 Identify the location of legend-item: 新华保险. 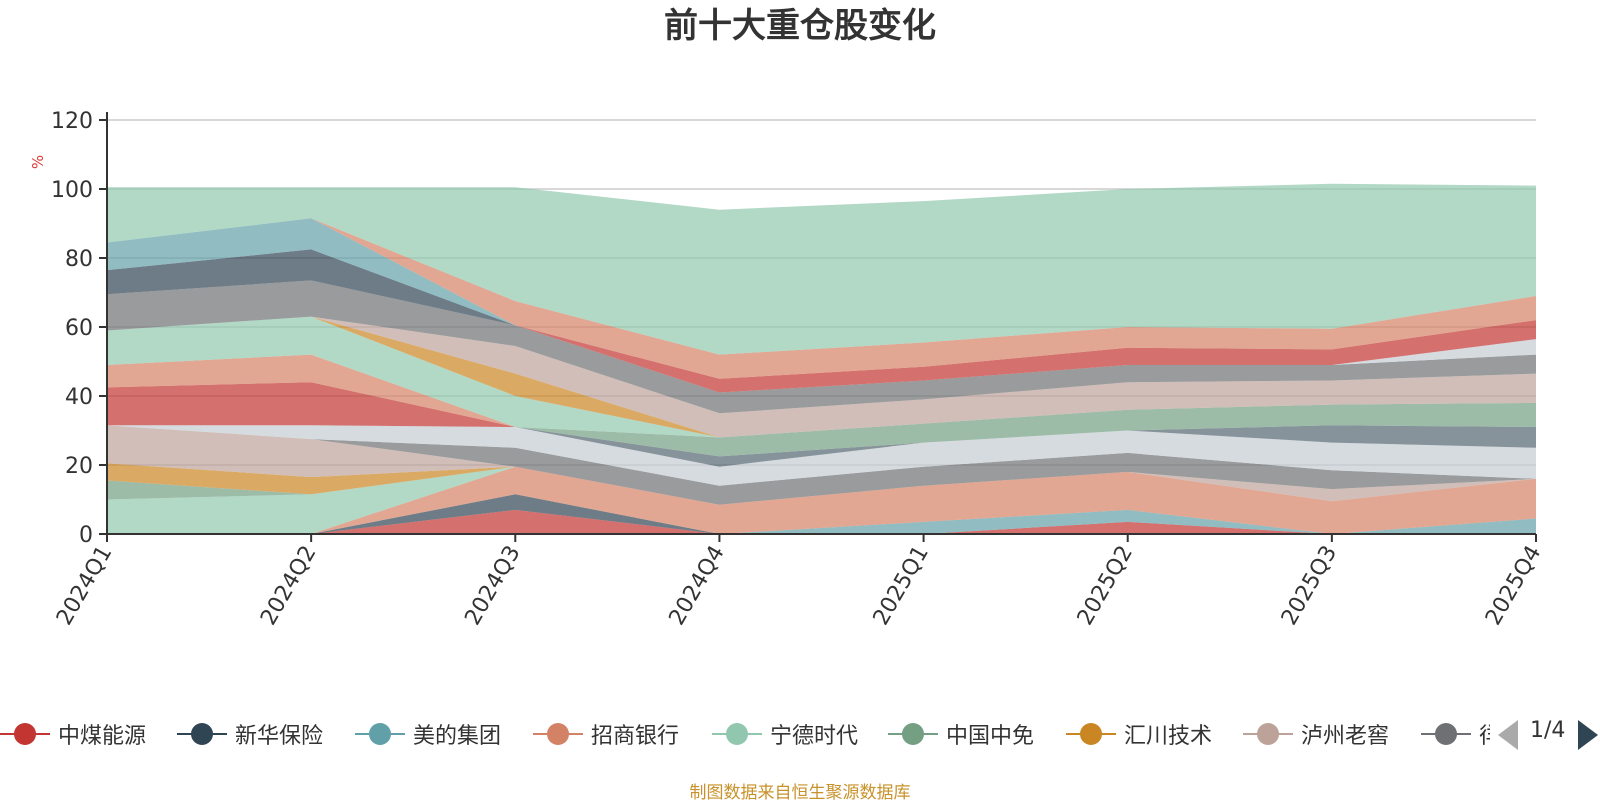
(250, 734).